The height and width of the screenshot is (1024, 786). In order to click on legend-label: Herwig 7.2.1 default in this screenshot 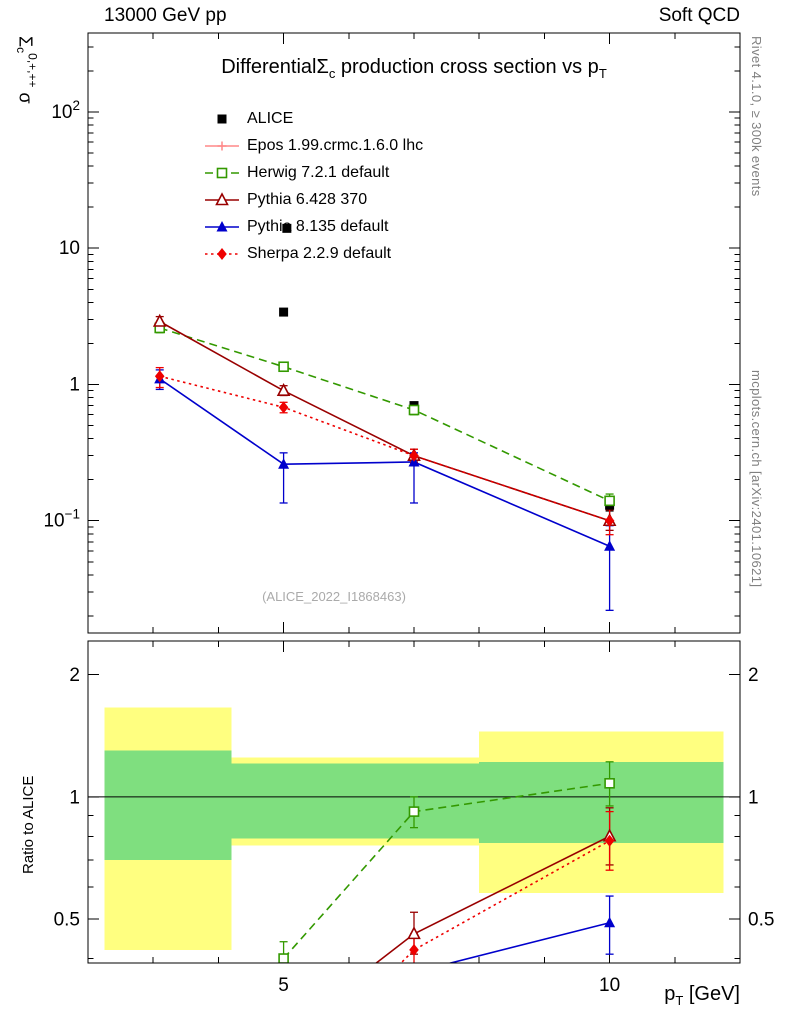, I will do `click(318, 172)`.